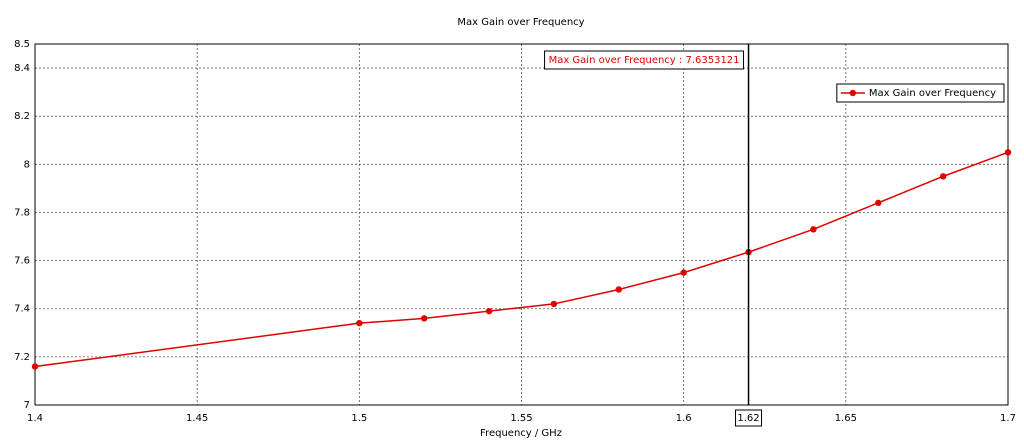 Image resolution: width=1024 pixels, height=445 pixels. Describe the element at coordinates (27, 405) in the screenshot. I see `y-tick-label: 7` at that location.